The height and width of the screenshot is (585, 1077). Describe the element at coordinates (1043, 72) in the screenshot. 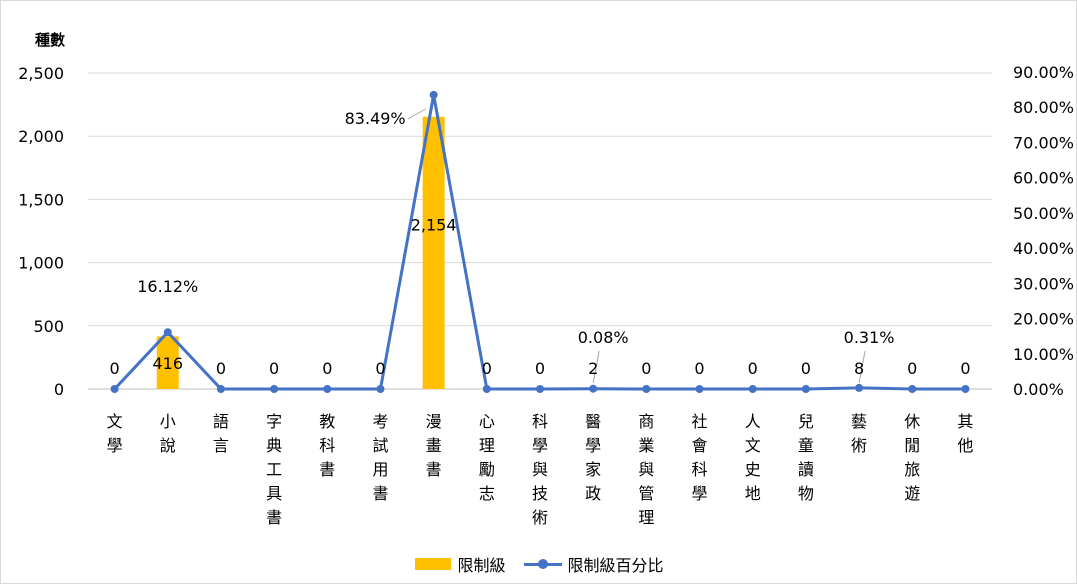

I see `y-right-tick-label: 90.00%` at that location.